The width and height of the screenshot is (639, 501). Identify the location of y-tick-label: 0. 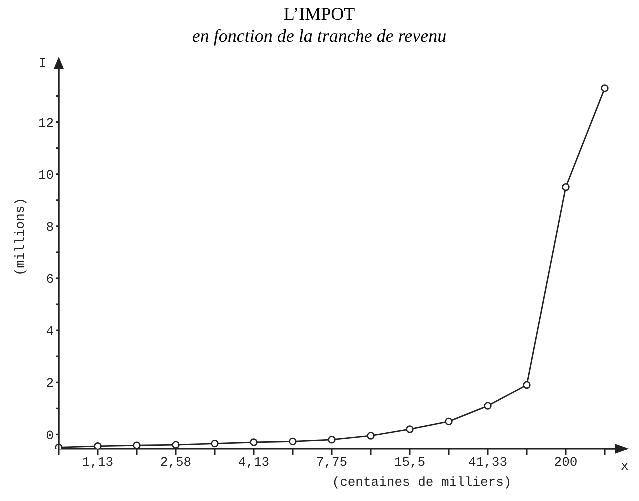
(50, 436).